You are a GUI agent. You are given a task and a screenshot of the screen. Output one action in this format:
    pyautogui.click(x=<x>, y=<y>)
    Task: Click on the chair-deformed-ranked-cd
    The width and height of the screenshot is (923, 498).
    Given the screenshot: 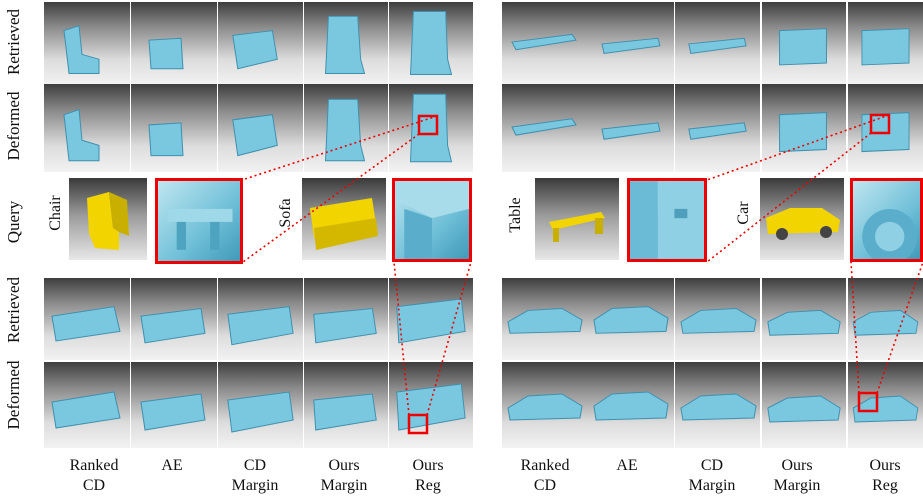 What is the action you would take?
    pyautogui.click(x=87, y=128)
    